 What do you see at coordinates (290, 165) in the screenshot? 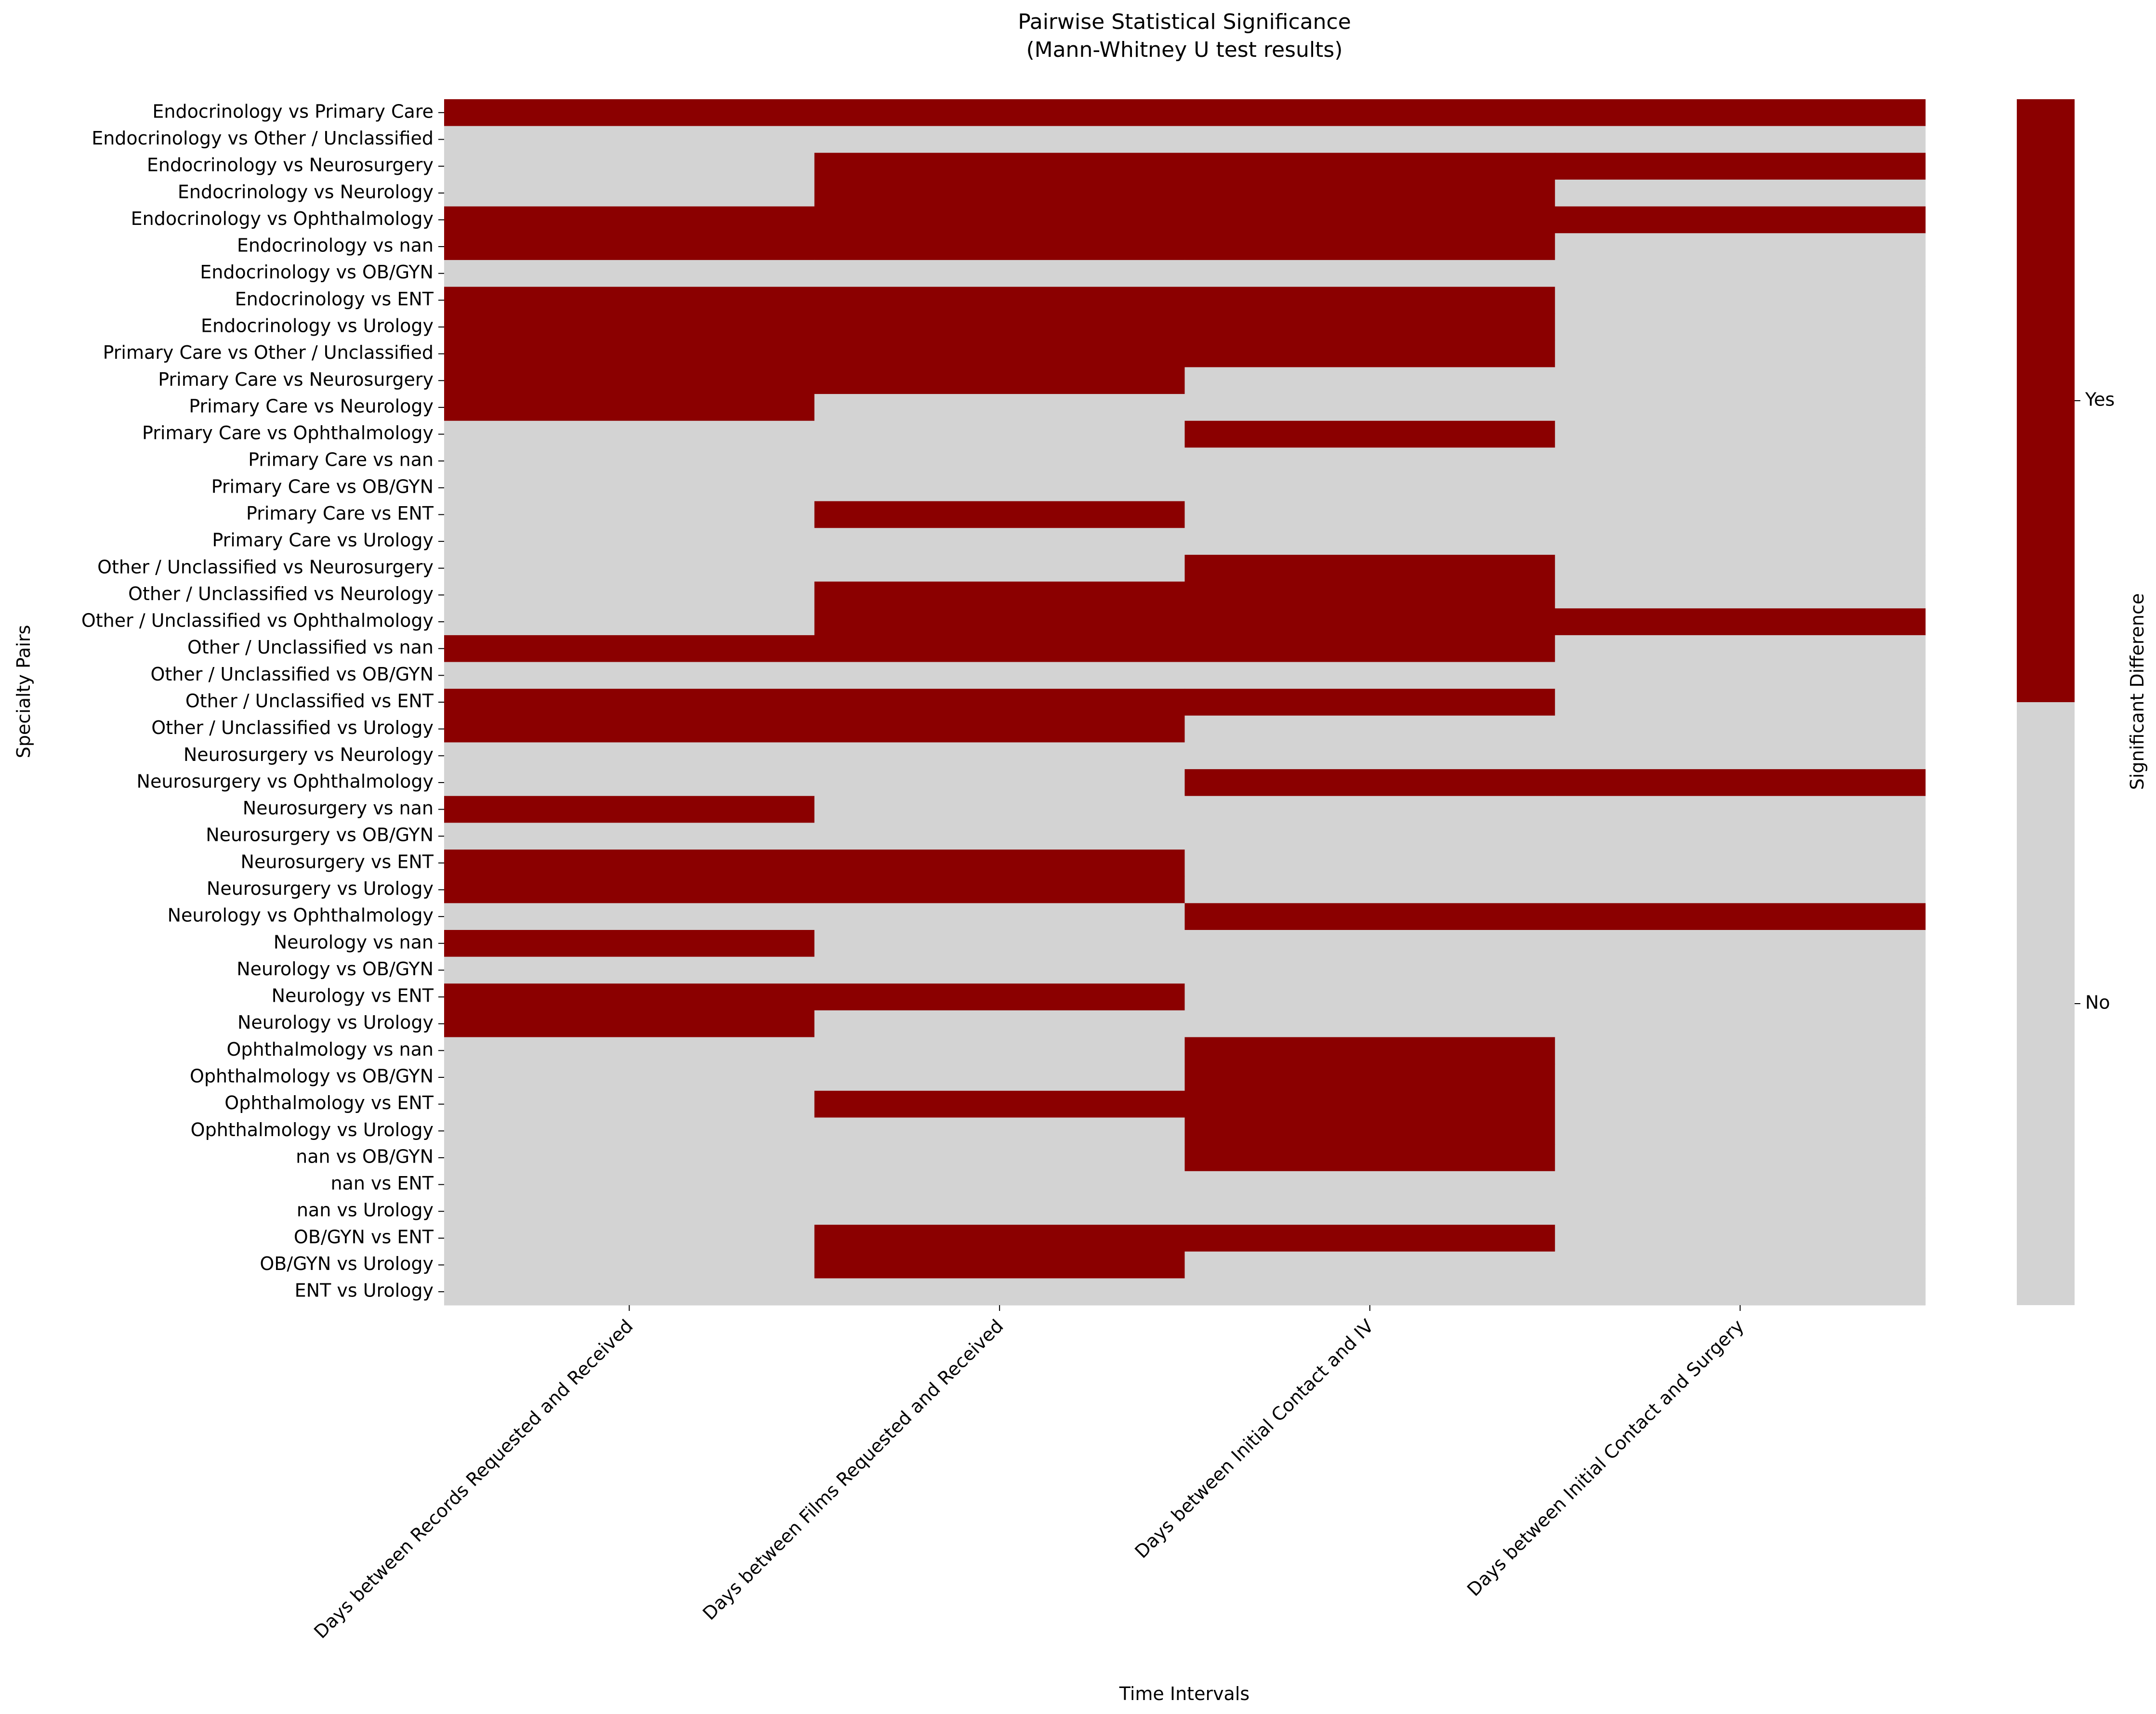
I see `y-tick-label-endocrinology-vs-neurosurgery: Endocrinology vs Neurosurgery` at bounding box center [290, 165].